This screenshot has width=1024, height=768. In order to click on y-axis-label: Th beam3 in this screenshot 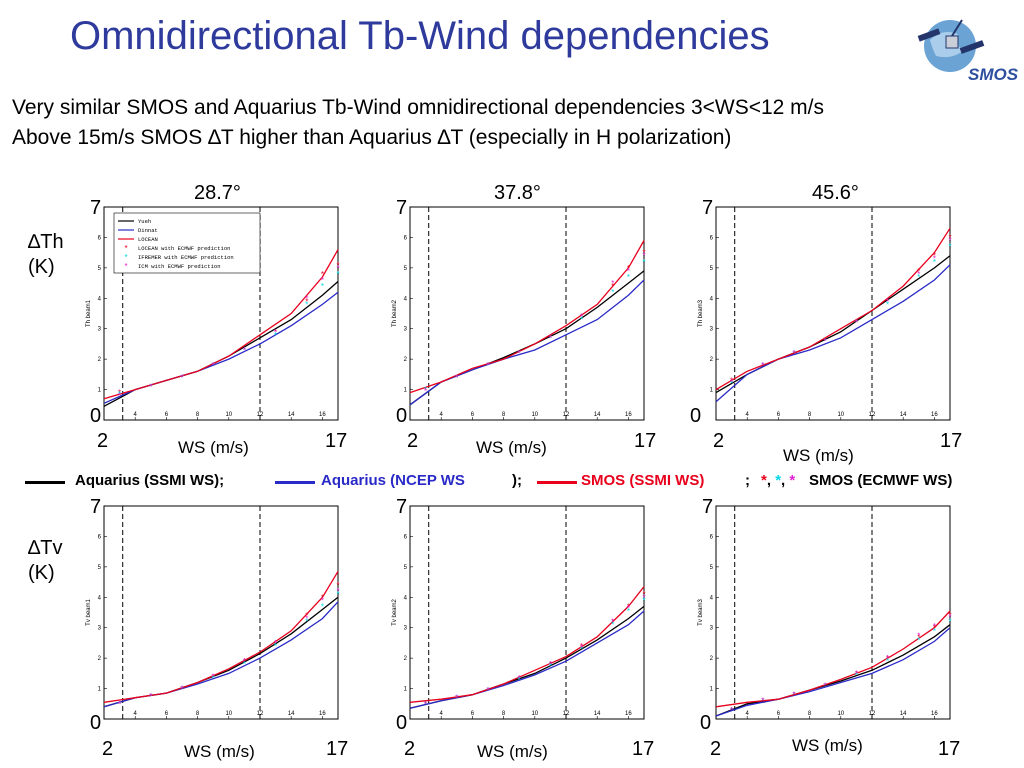, I will do `click(701, 313)`.